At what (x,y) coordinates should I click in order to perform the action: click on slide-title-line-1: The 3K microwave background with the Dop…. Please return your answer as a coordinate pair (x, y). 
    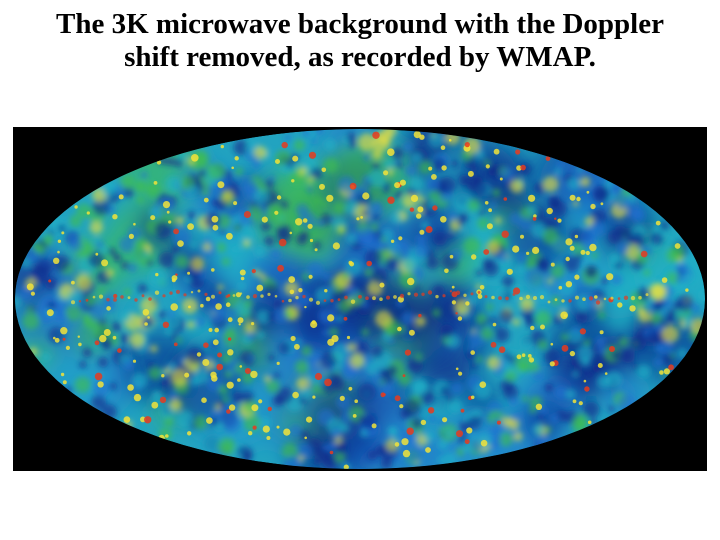
    Looking at the image, I should click on (360, 24).